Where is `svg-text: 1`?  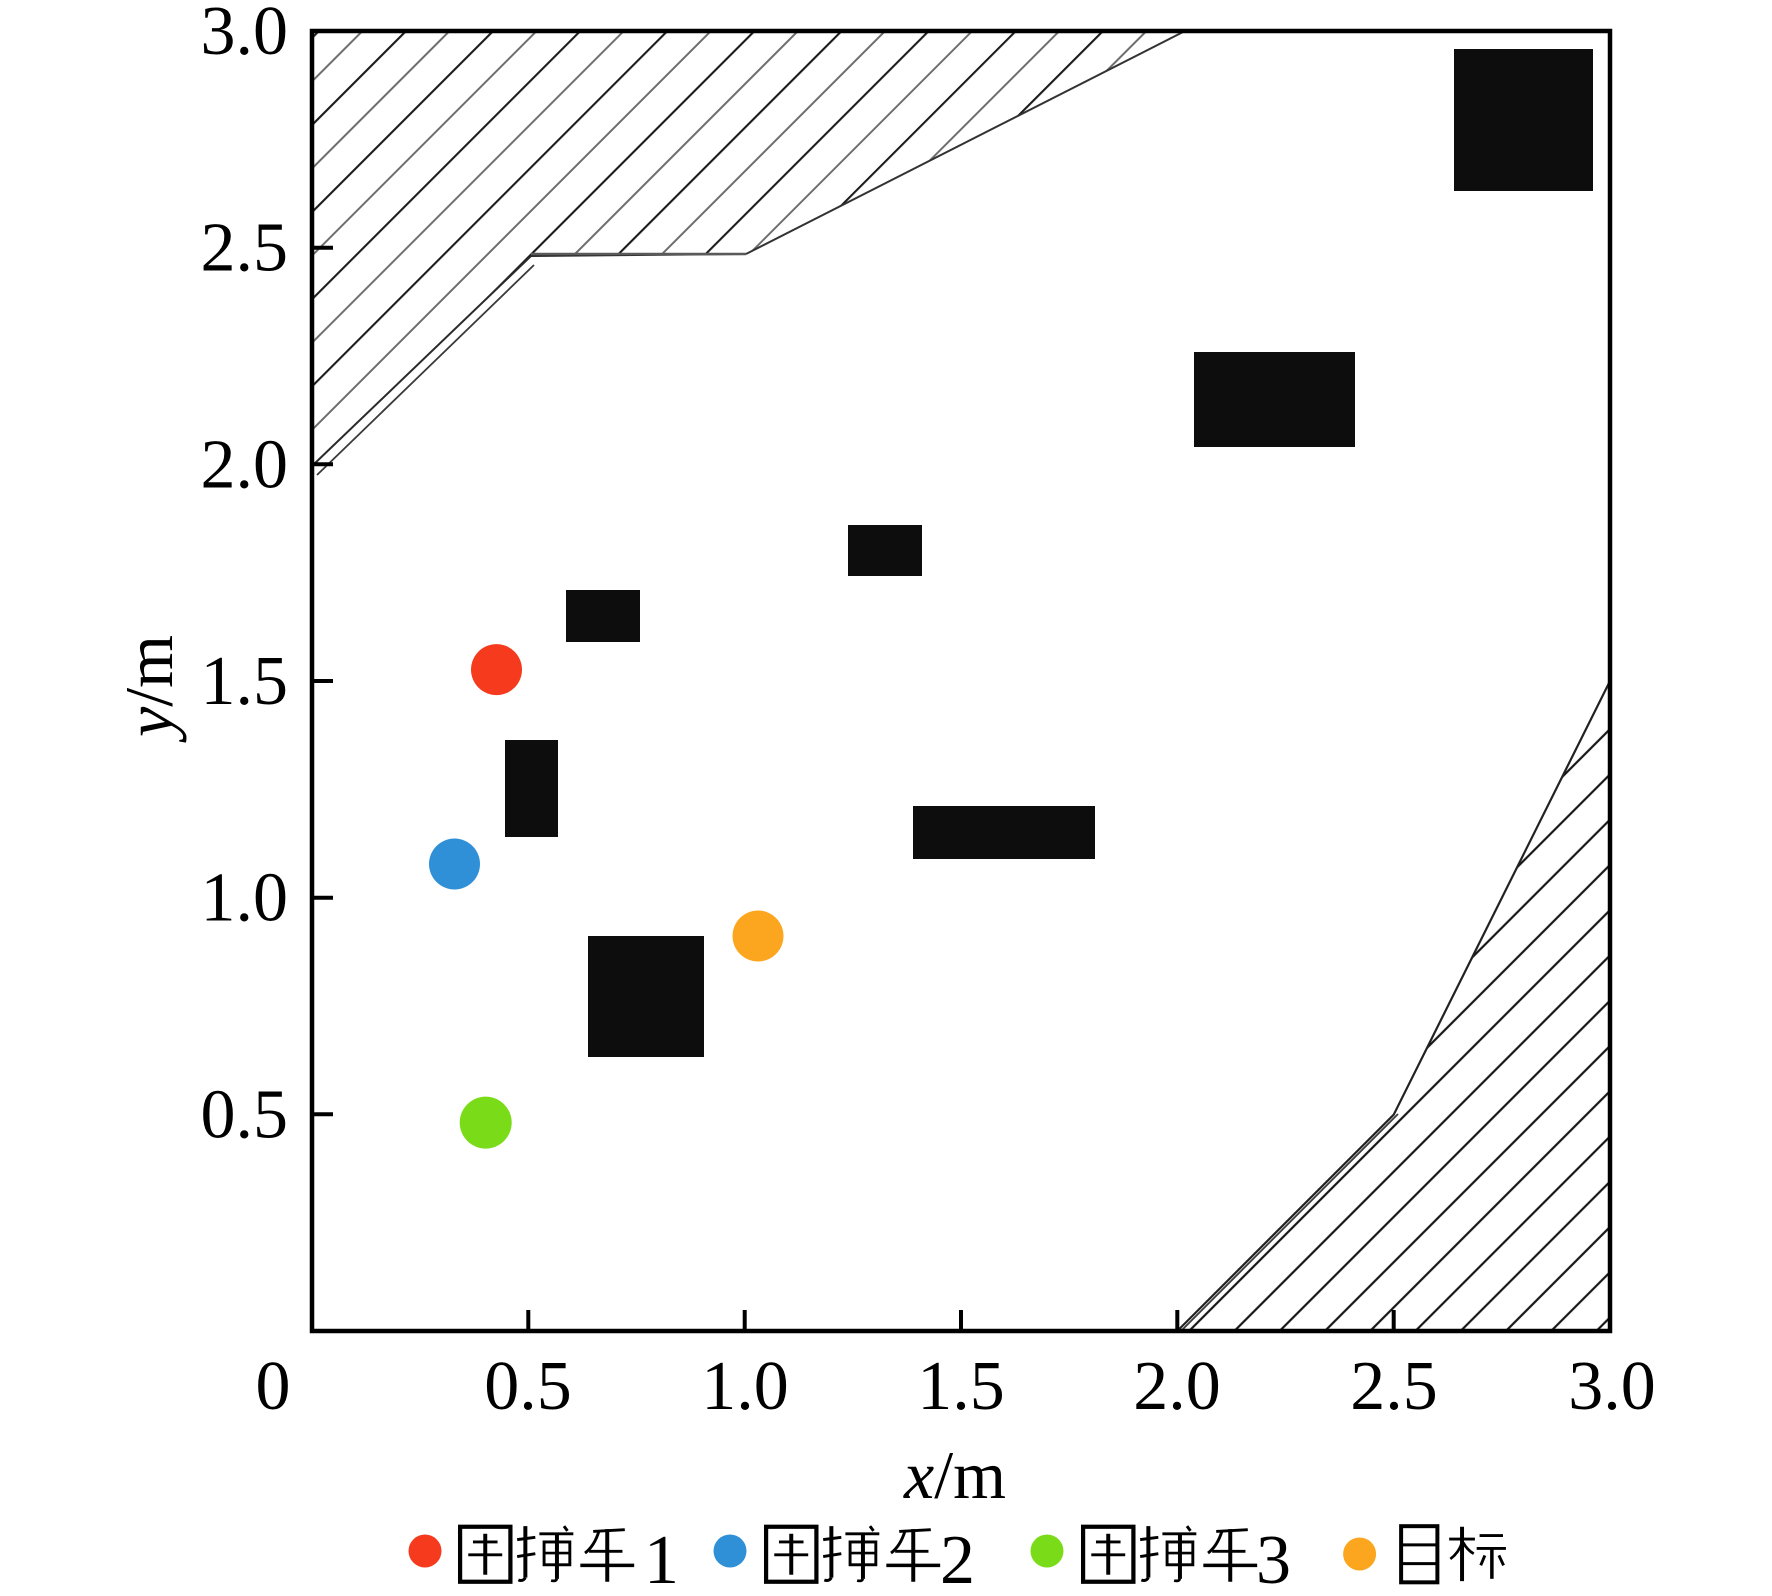
svg-text: 1 is located at coordinates (661, 1559).